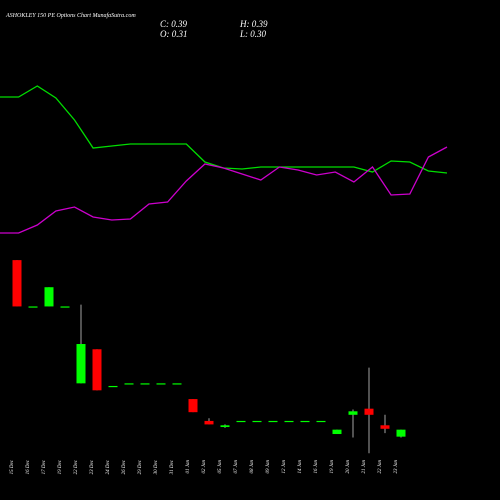  I want to click on info-open: O: 0.31, so click(174, 34).